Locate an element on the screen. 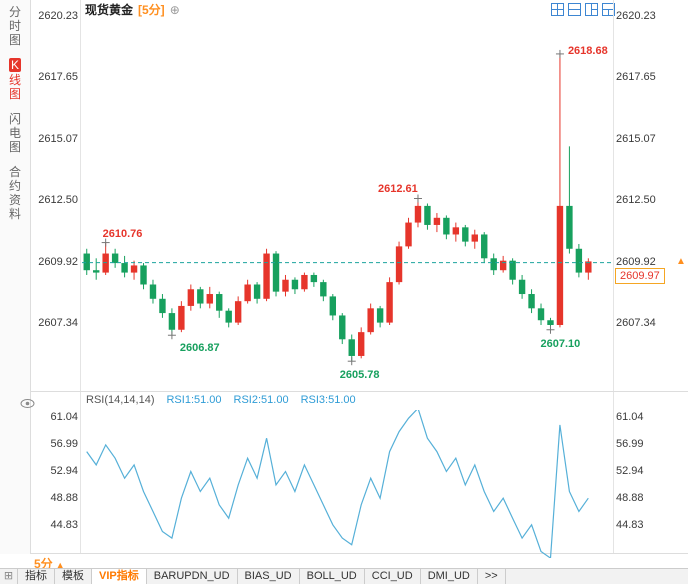 The height and width of the screenshot is (584, 688). timeframe-selector: 5分 ▲ is located at coordinates (49, 563).